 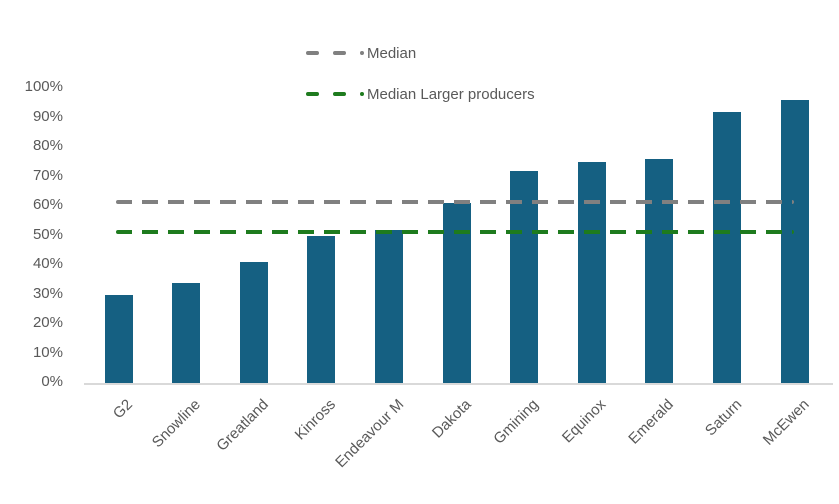 What do you see at coordinates (659, 270) in the screenshot?
I see `bar-emerald` at bounding box center [659, 270].